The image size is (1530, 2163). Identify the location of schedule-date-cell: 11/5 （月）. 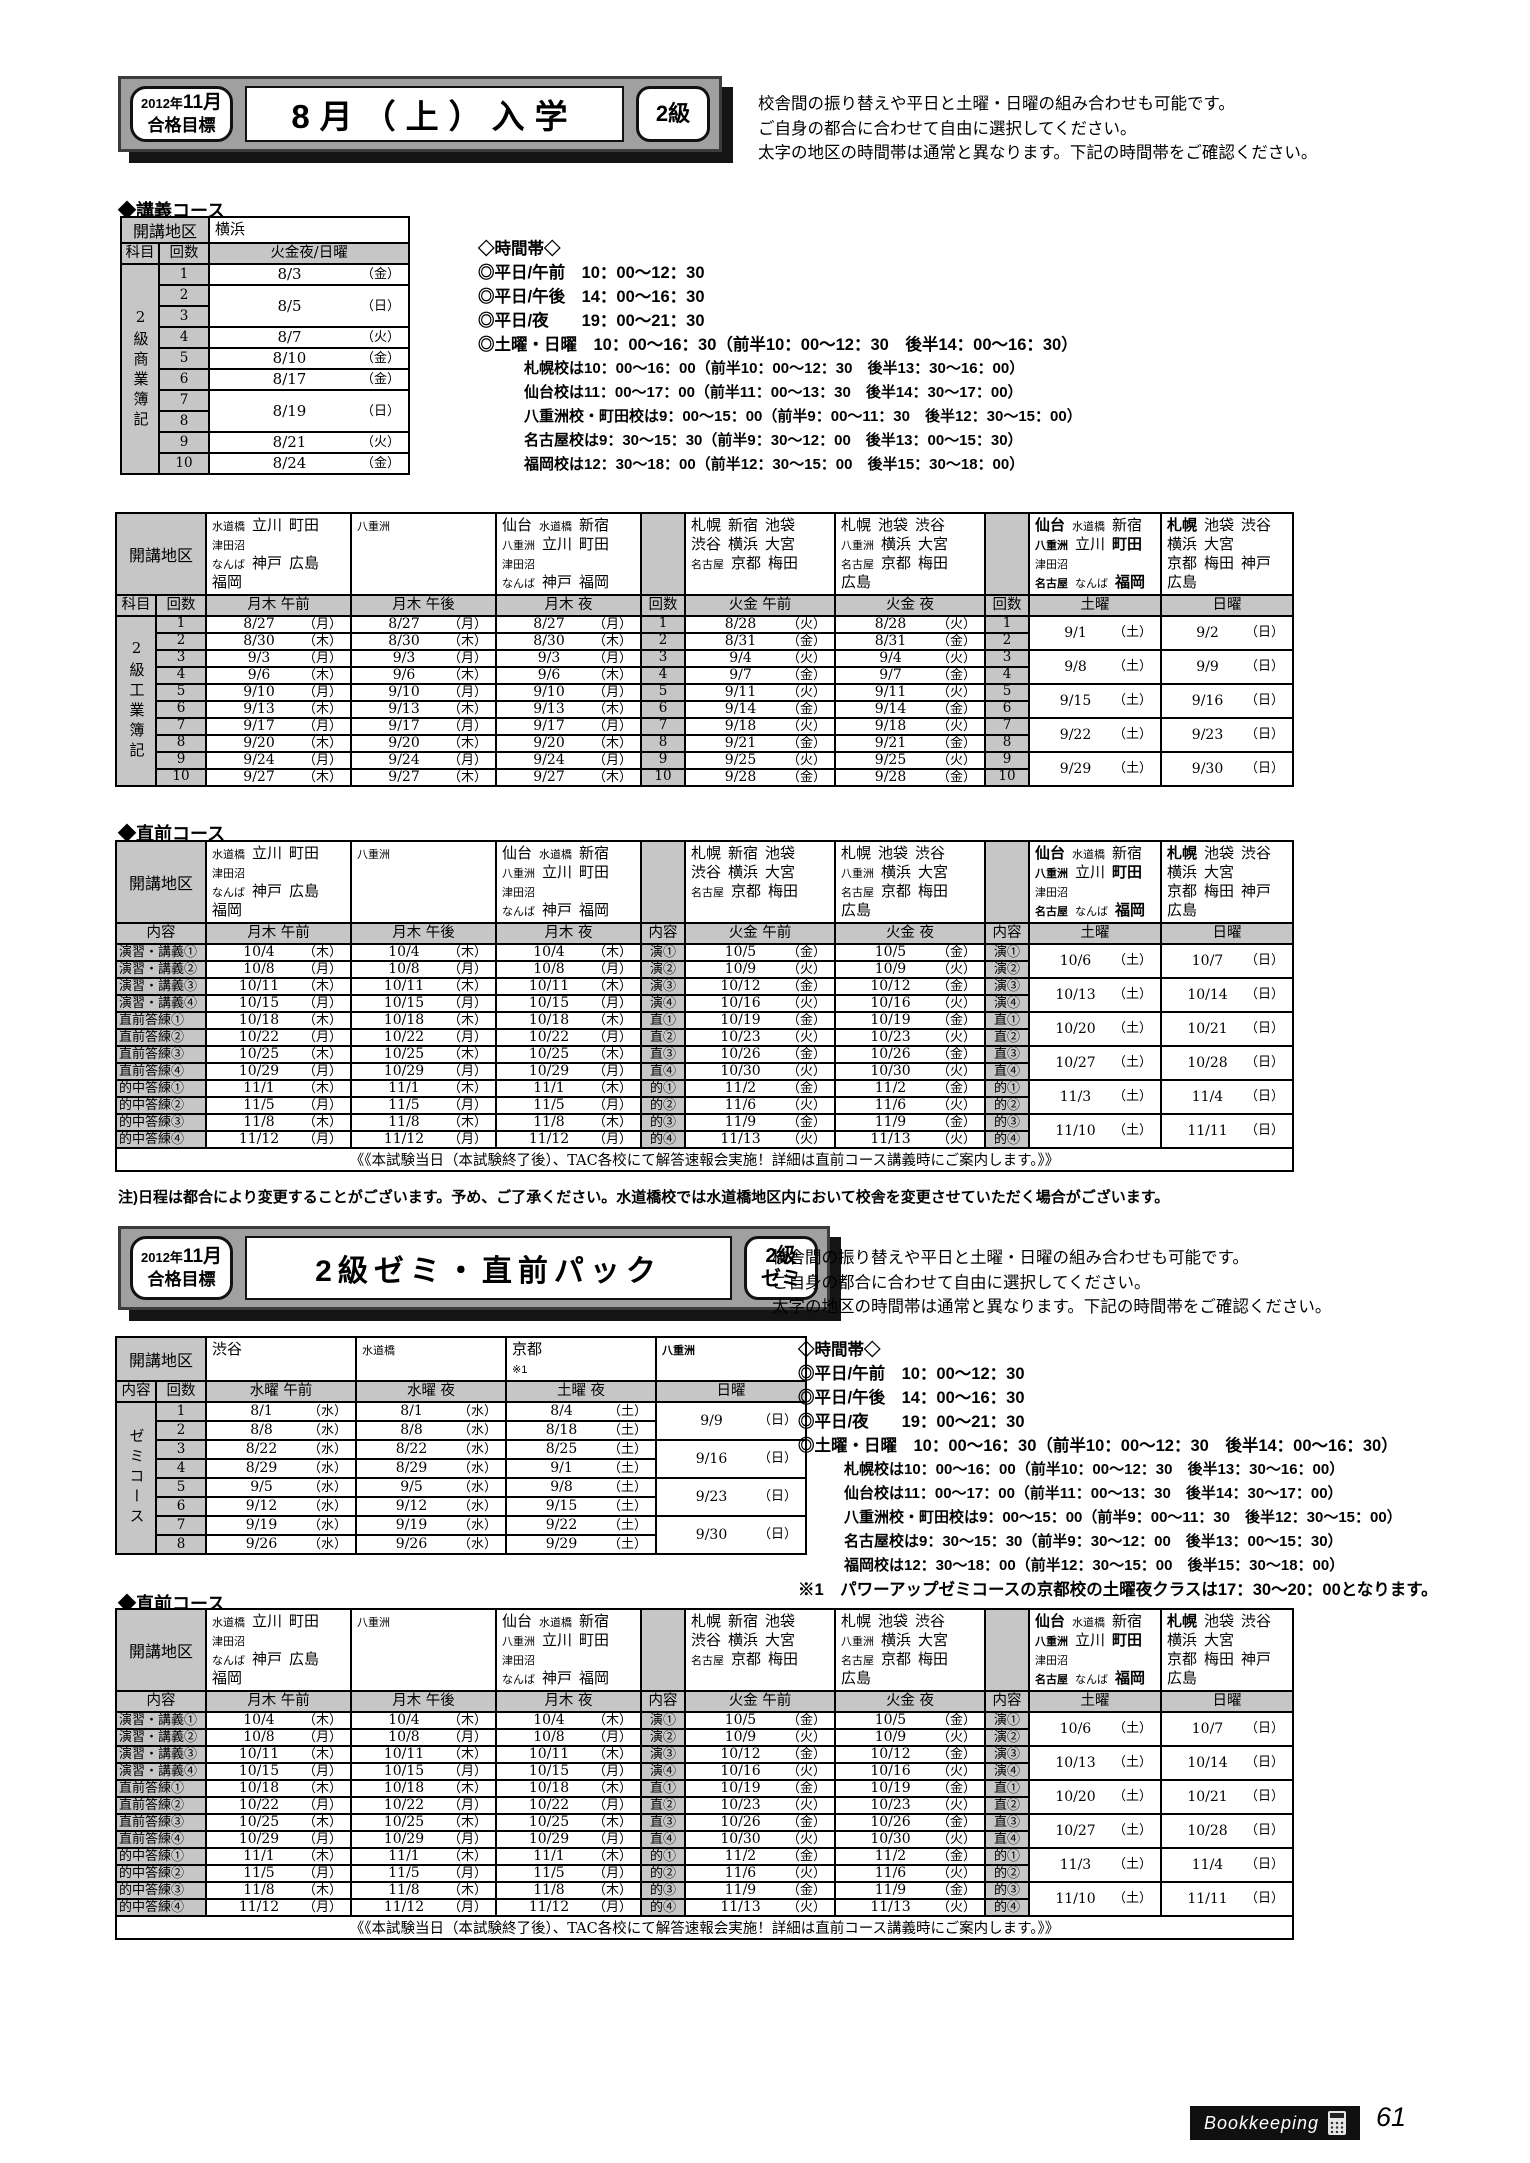
(278, 1105).